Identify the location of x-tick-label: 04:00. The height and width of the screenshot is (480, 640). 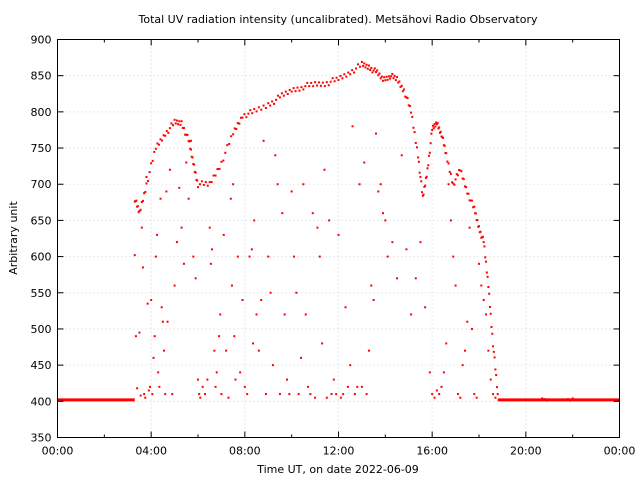
(151, 451).